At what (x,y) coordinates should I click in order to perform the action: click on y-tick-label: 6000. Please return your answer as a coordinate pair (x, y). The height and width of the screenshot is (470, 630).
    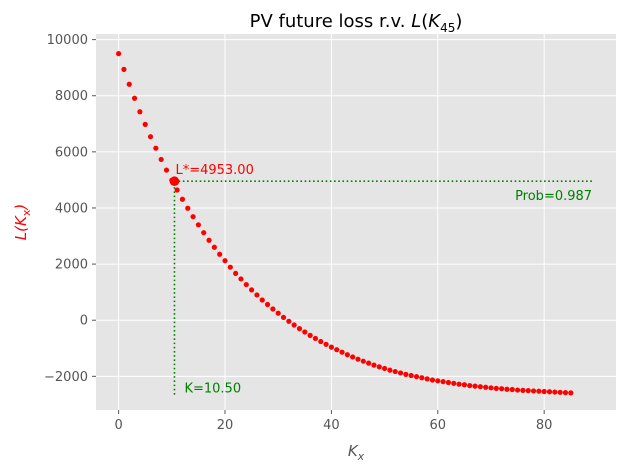
    Looking at the image, I should click on (71, 152).